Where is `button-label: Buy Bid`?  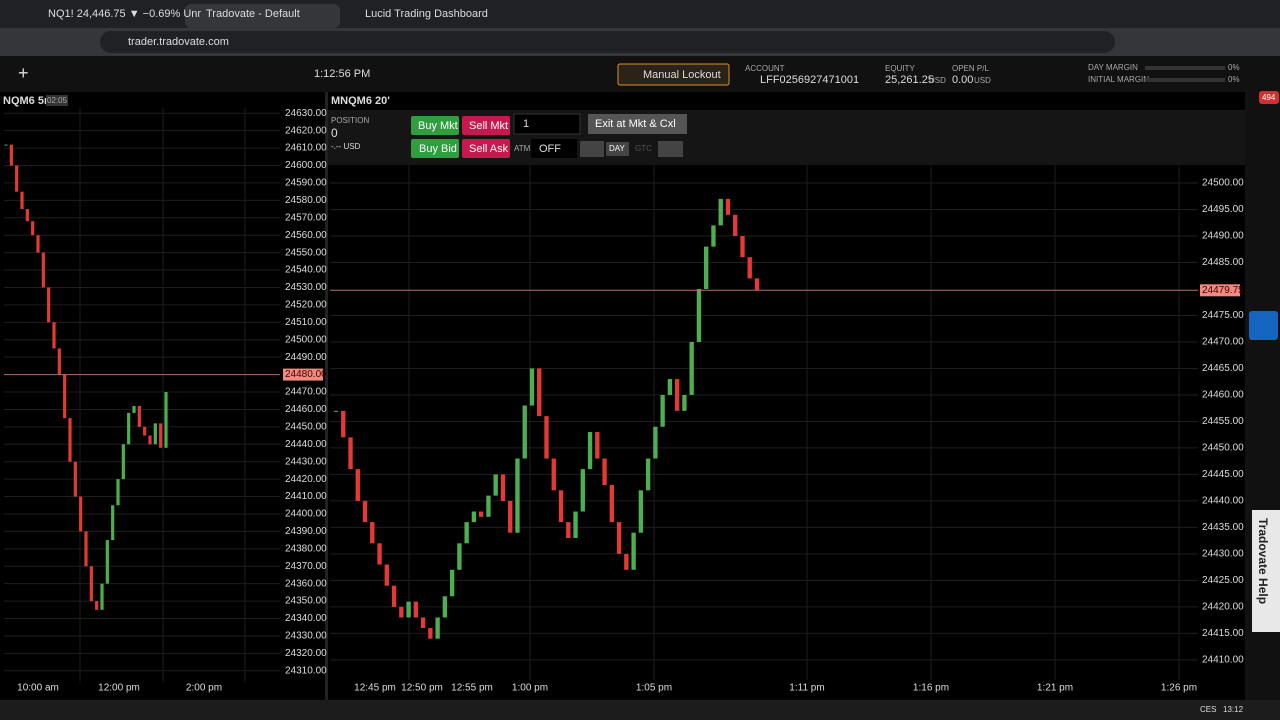
button-label: Buy Bid is located at coordinates (438, 149).